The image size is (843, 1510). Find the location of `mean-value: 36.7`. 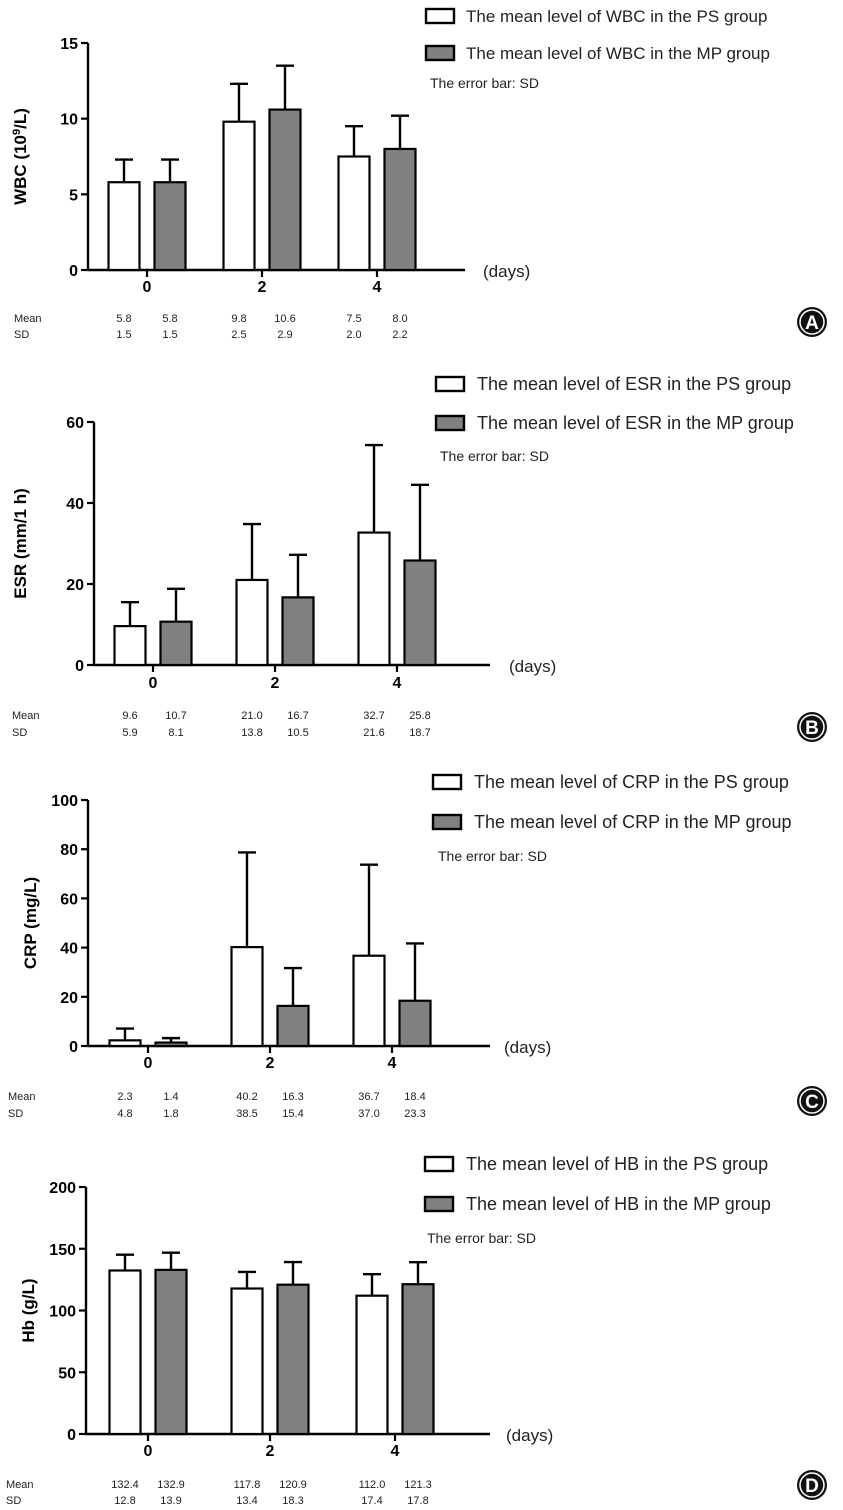

mean-value: 36.7 is located at coordinates (368, 1097).